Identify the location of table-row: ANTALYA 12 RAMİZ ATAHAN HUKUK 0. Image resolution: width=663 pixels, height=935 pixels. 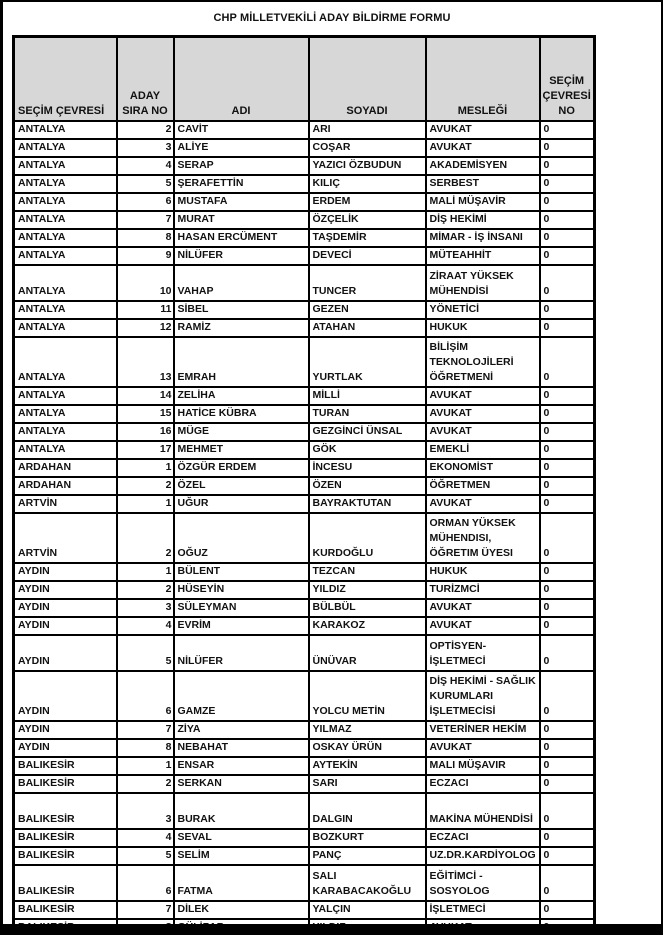
(304, 327).